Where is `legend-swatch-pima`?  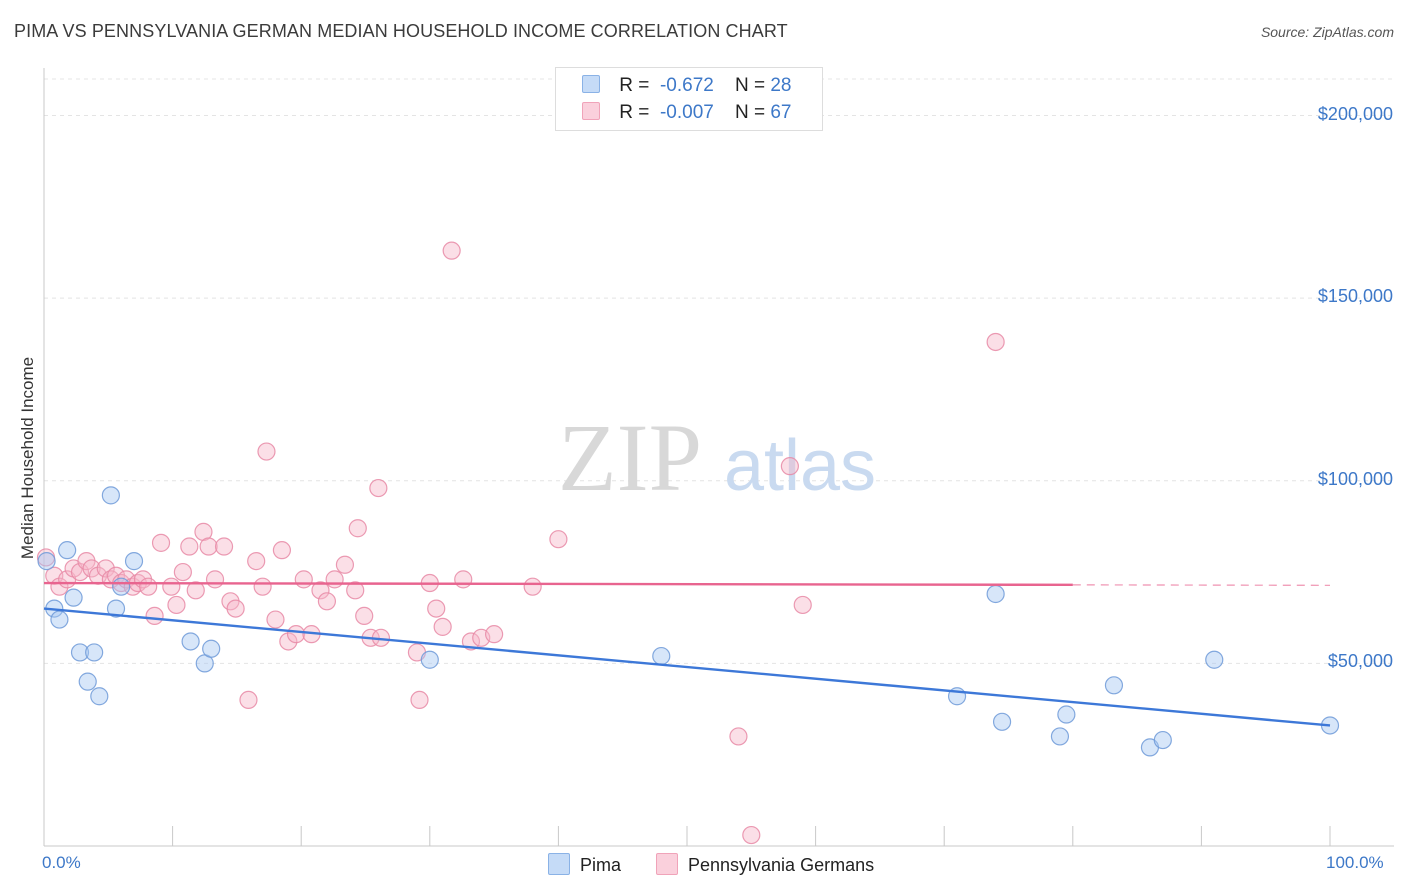
legend-swatch-pima is located at coordinates (591, 84).